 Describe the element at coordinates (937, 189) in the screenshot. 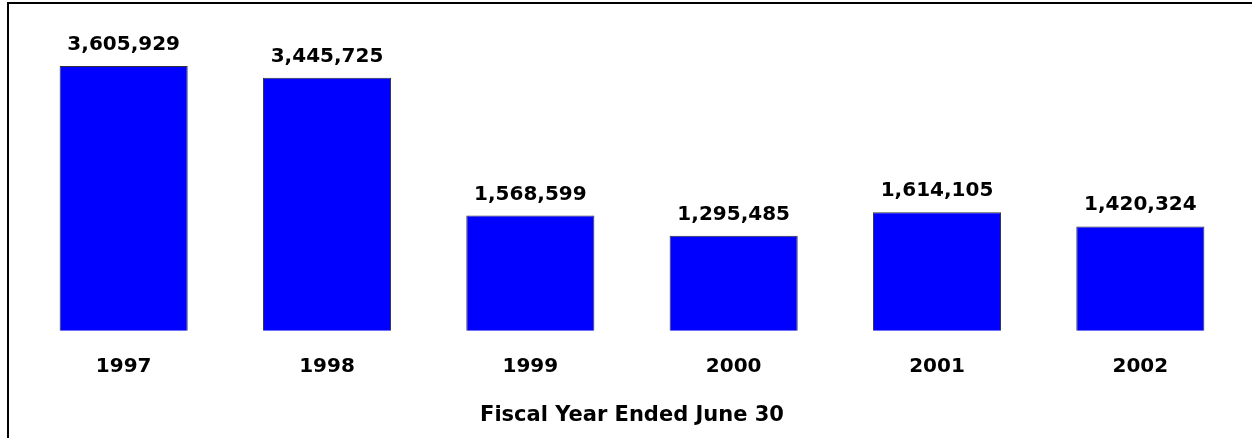

I see `data-label: 1,614,105` at that location.